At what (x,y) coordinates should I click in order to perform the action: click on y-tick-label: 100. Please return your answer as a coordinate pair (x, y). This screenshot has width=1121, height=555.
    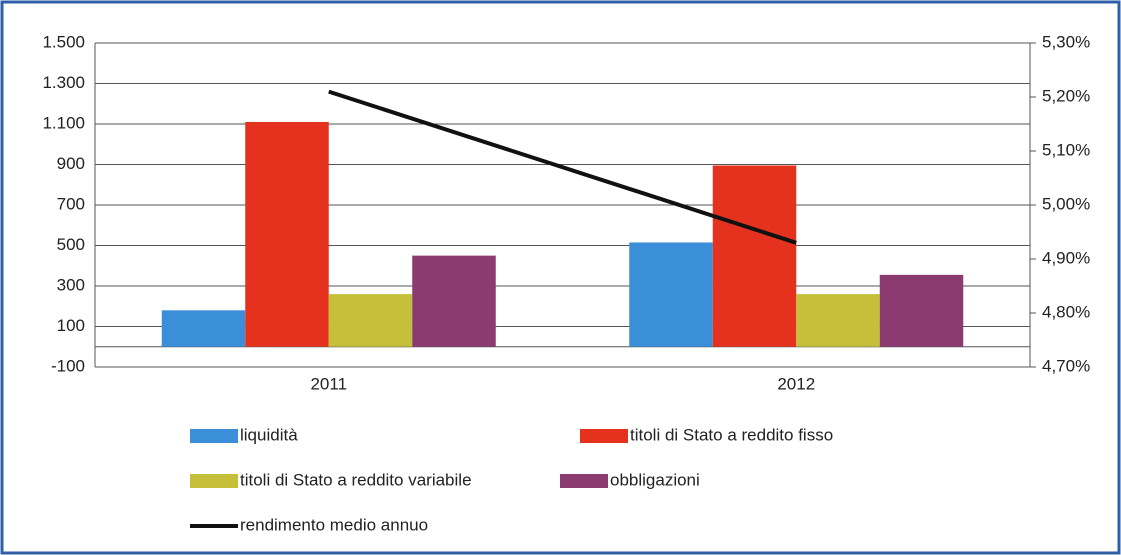
    Looking at the image, I should click on (71, 325).